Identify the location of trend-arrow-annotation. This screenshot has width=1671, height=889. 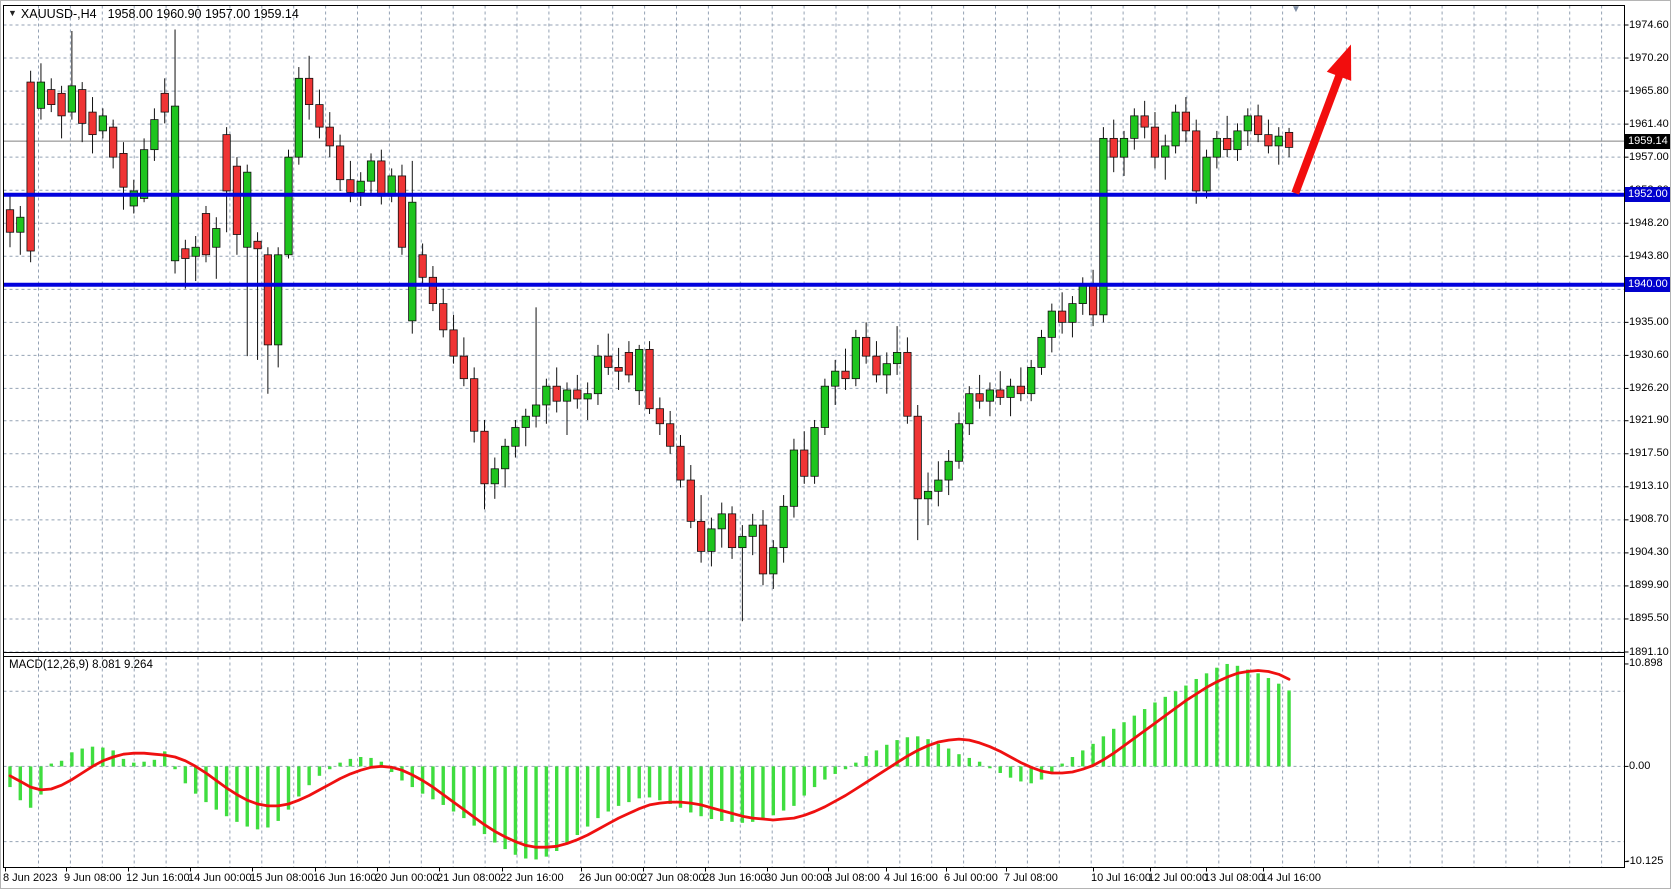
(1321, 119).